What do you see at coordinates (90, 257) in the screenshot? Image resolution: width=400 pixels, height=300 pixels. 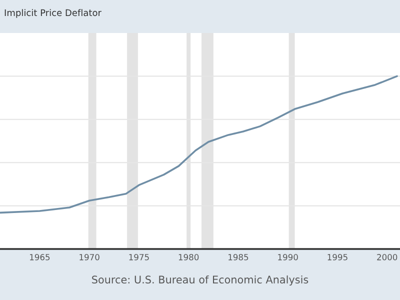 I see `x-tick-label: 1970` at bounding box center [90, 257].